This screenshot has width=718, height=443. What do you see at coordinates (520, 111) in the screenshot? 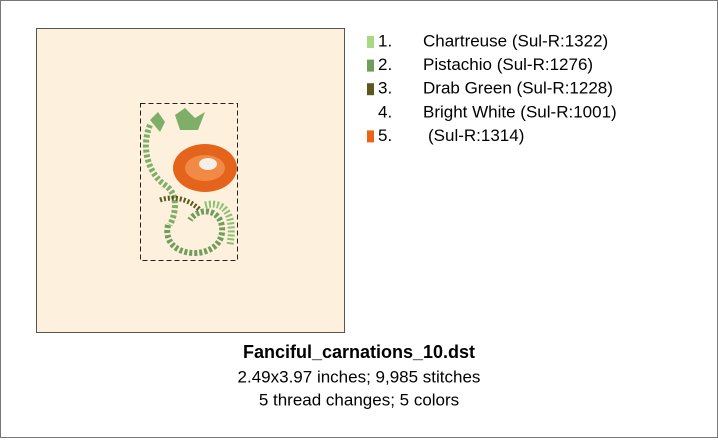
I see `thread-name: Bright White (Sul-R:1001)` at bounding box center [520, 111].